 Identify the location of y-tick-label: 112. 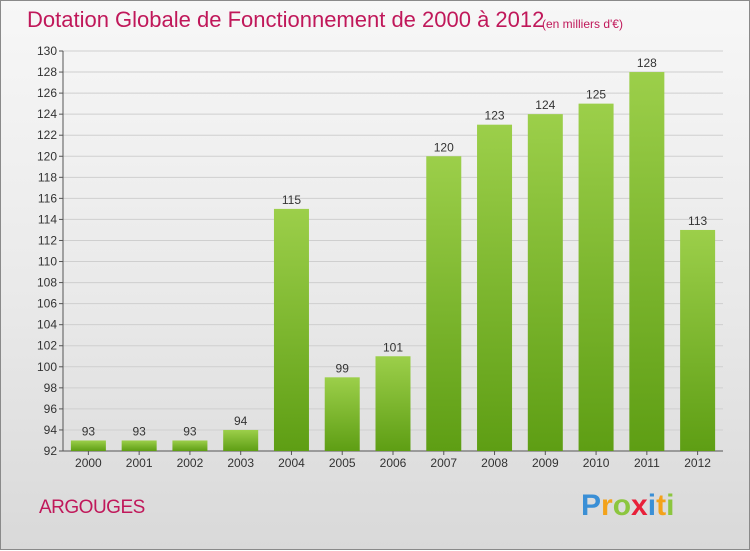
(47, 240).